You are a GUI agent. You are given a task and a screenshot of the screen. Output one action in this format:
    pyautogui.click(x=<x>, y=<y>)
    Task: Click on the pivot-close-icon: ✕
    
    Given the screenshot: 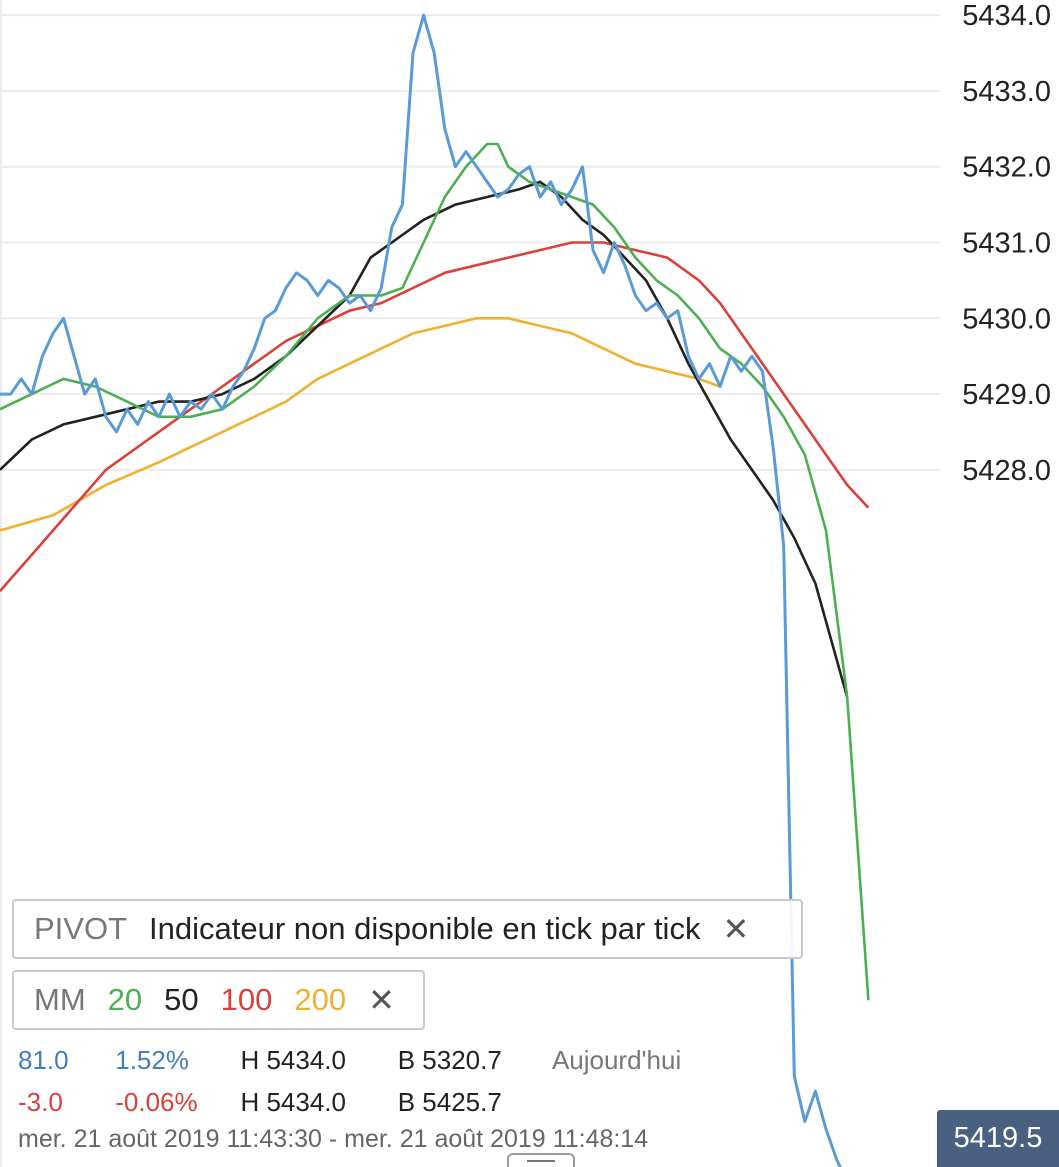 What is the action you would take?
    pyautogui.click(x=736, y=929)
    